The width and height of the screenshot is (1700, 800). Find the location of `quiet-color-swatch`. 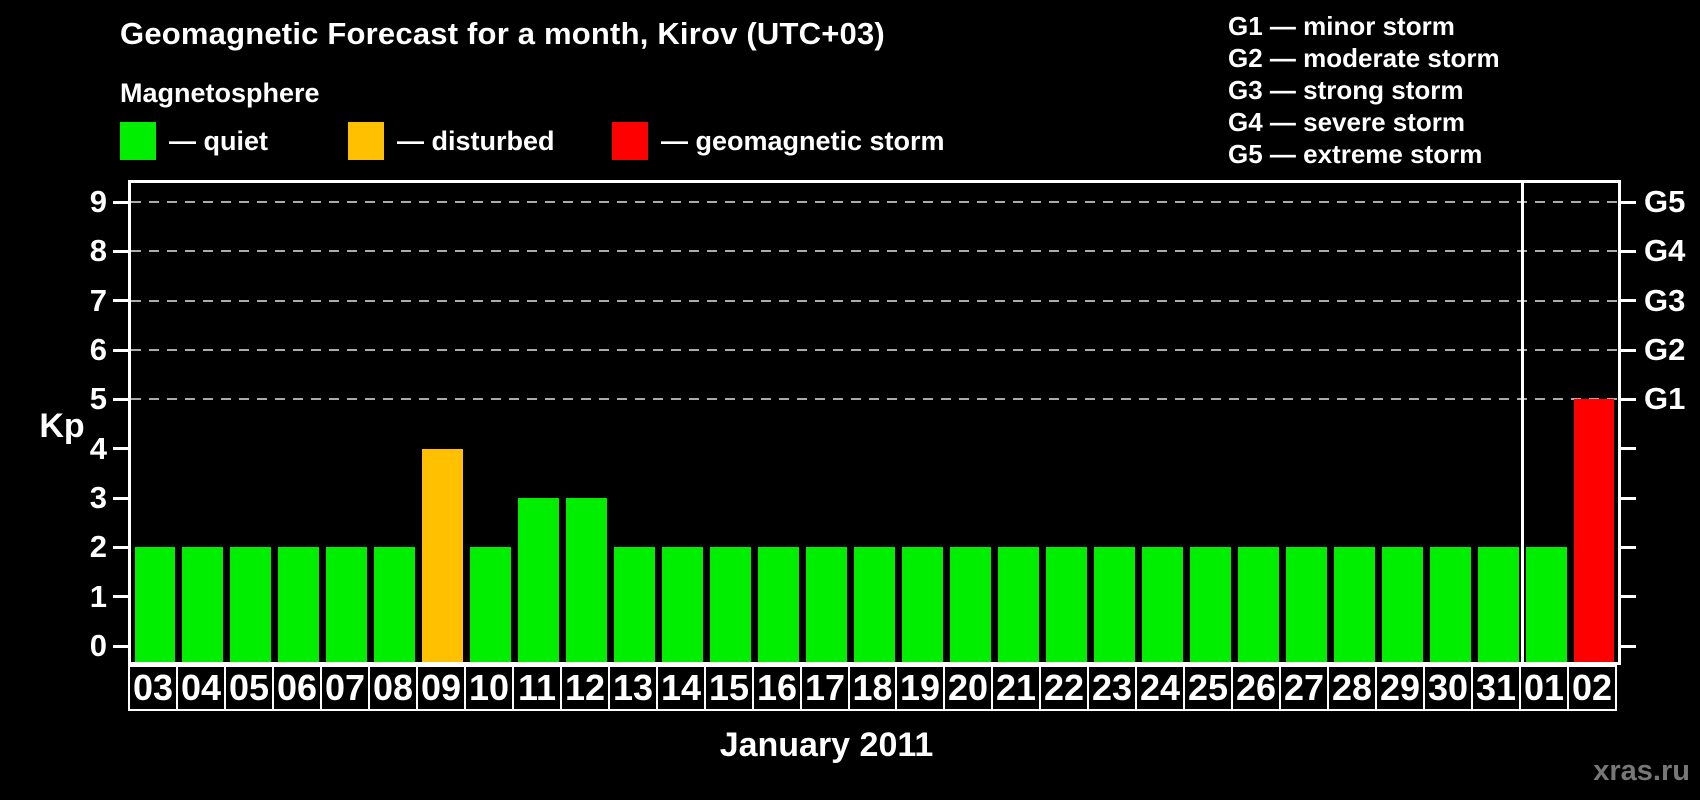

quiet-color-swatch is located at coordinates (138, 141).